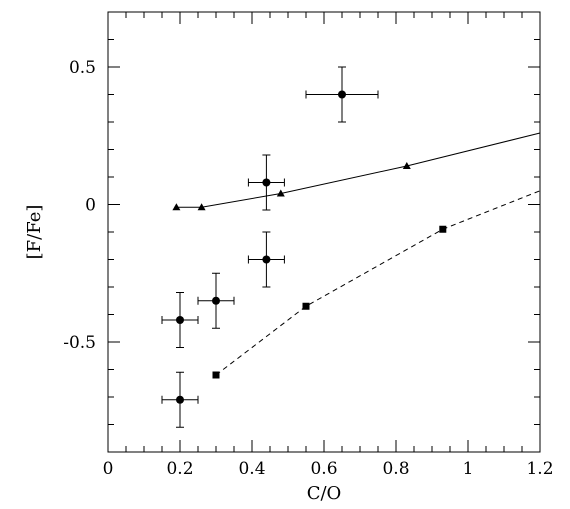  I want to click on solid-model-line, so click(358, 170).